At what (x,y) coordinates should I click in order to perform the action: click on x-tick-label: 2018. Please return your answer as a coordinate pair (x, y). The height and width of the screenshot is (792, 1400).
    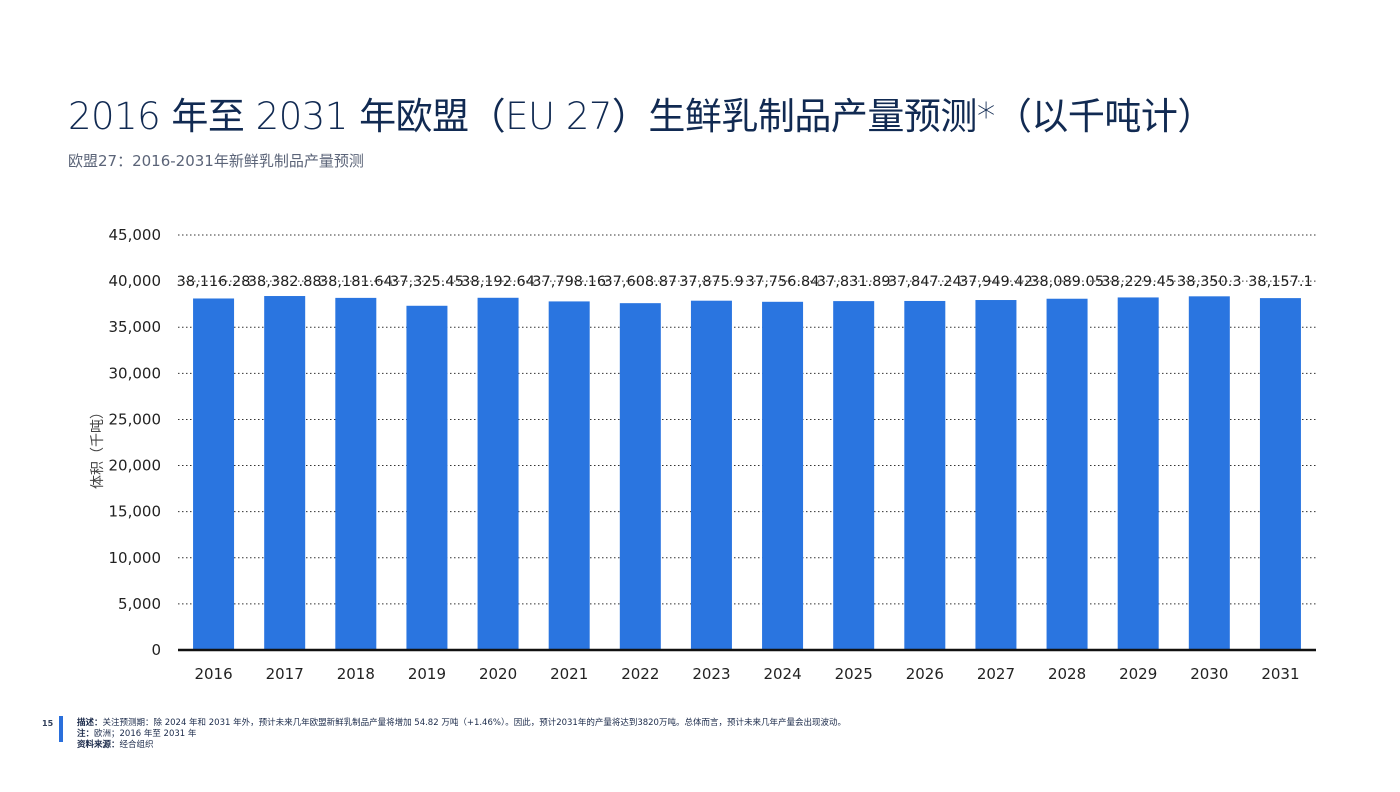
    Looking at the image, I should click on (356, 674).